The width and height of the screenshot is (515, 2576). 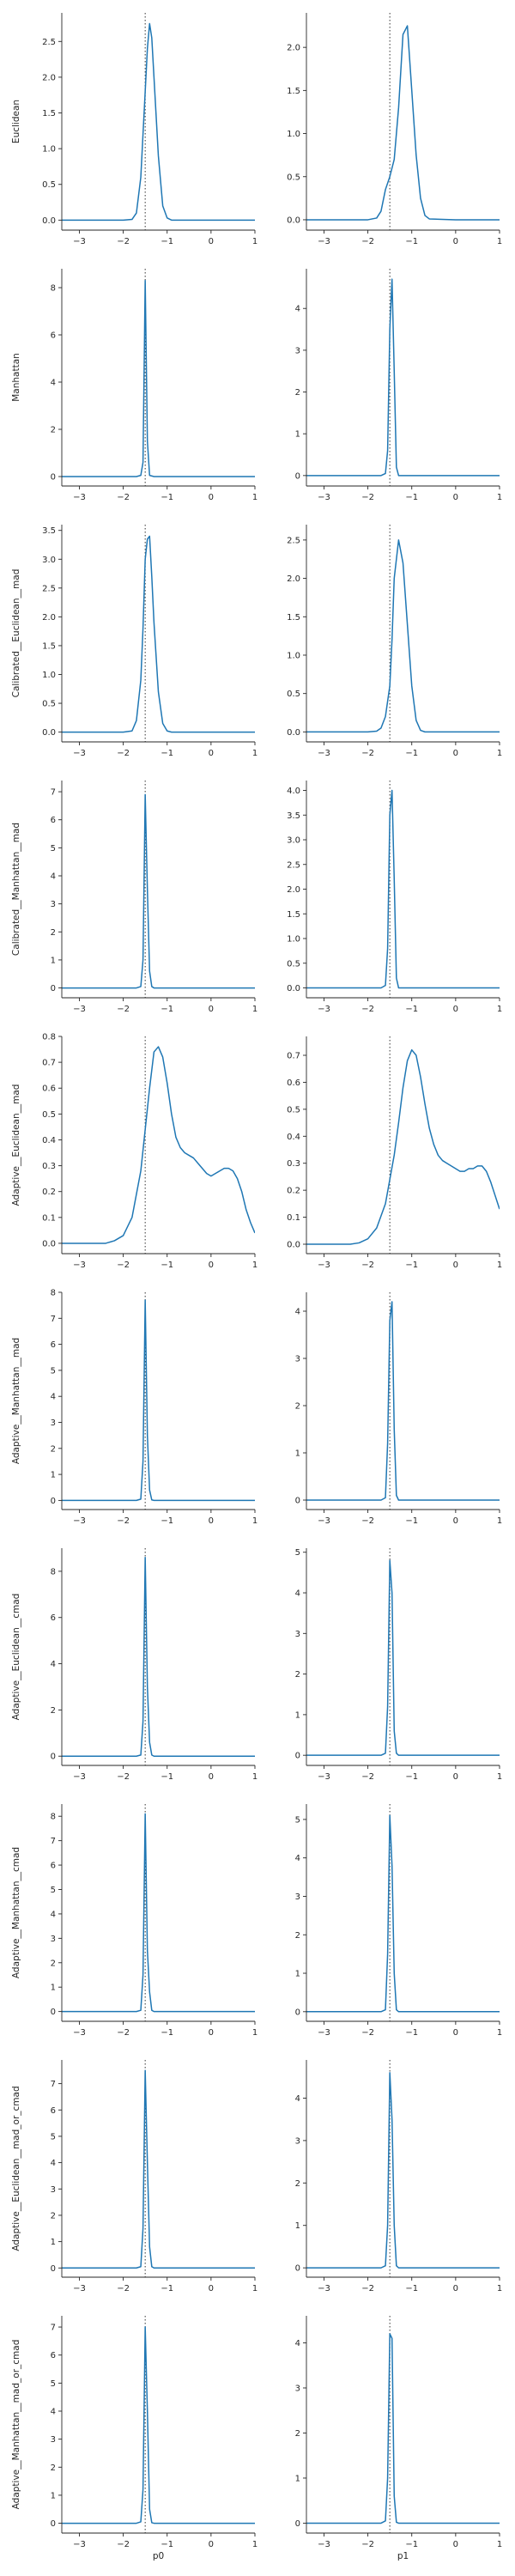 I want to click on xlabel-p0: p0, so click(x=158, y=2556).